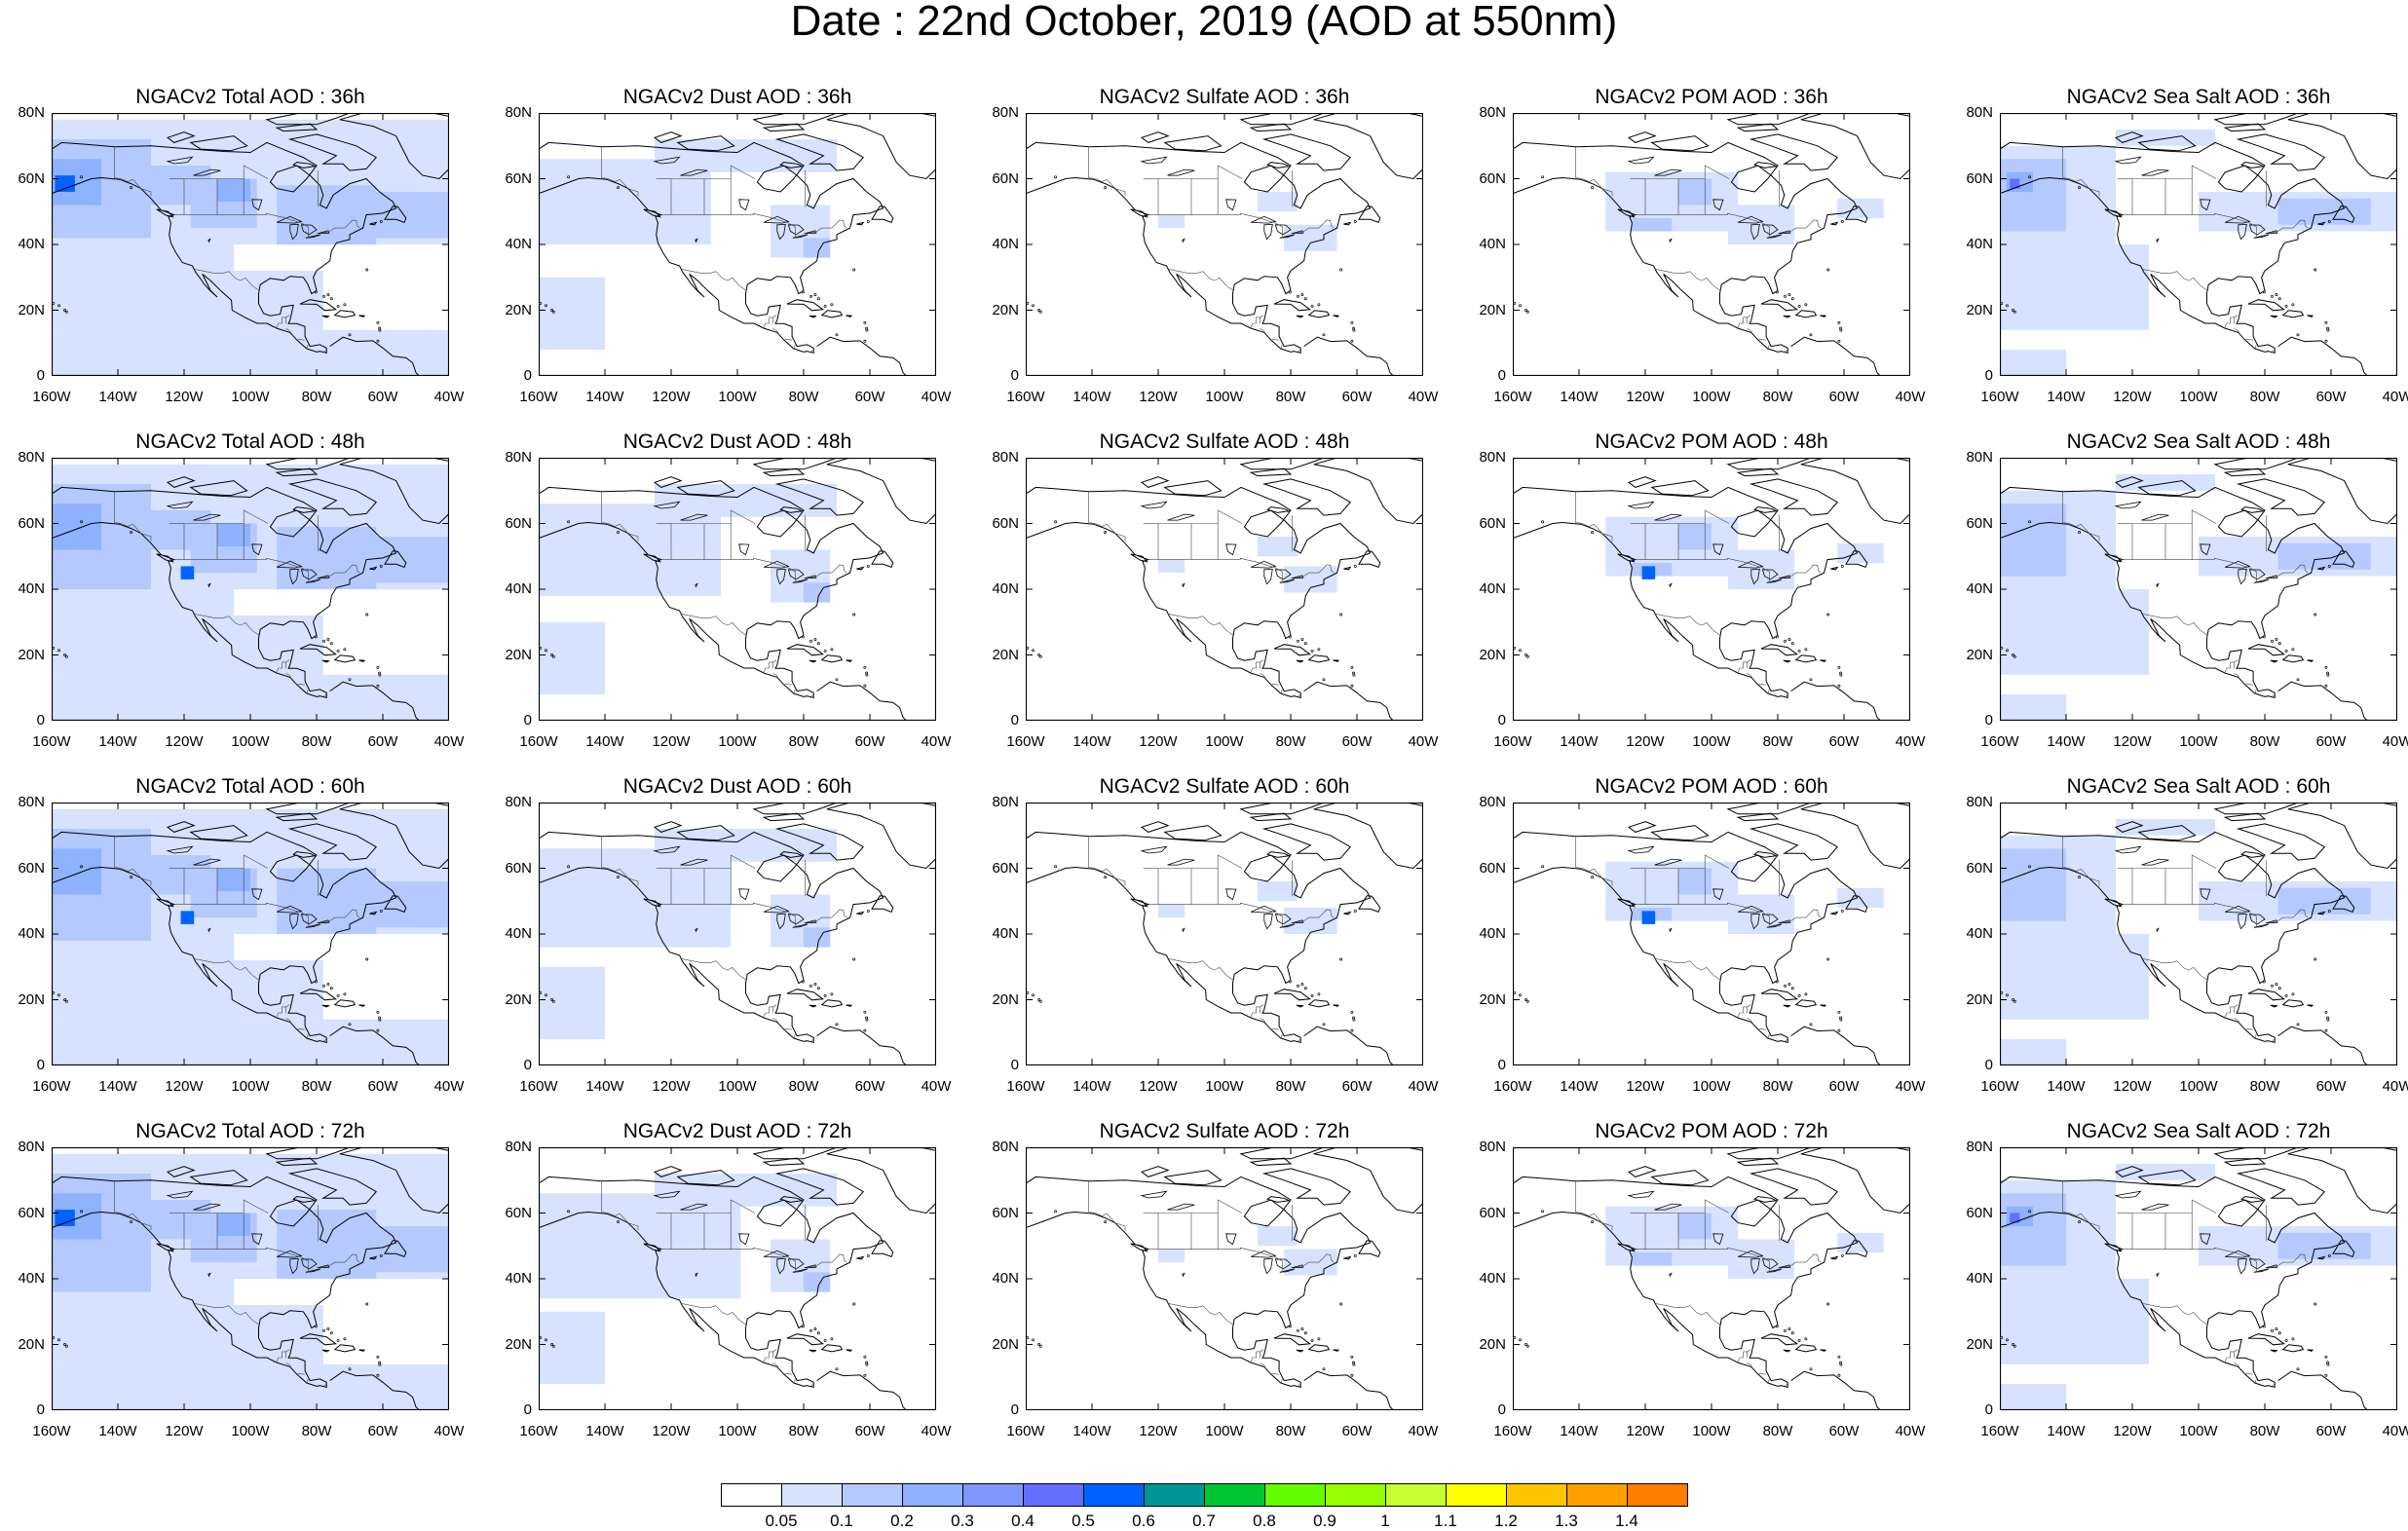  Describe the element at coordinates (1566, 1521) in the screenshot. I see `colorbar-label: 1.3` at that location.